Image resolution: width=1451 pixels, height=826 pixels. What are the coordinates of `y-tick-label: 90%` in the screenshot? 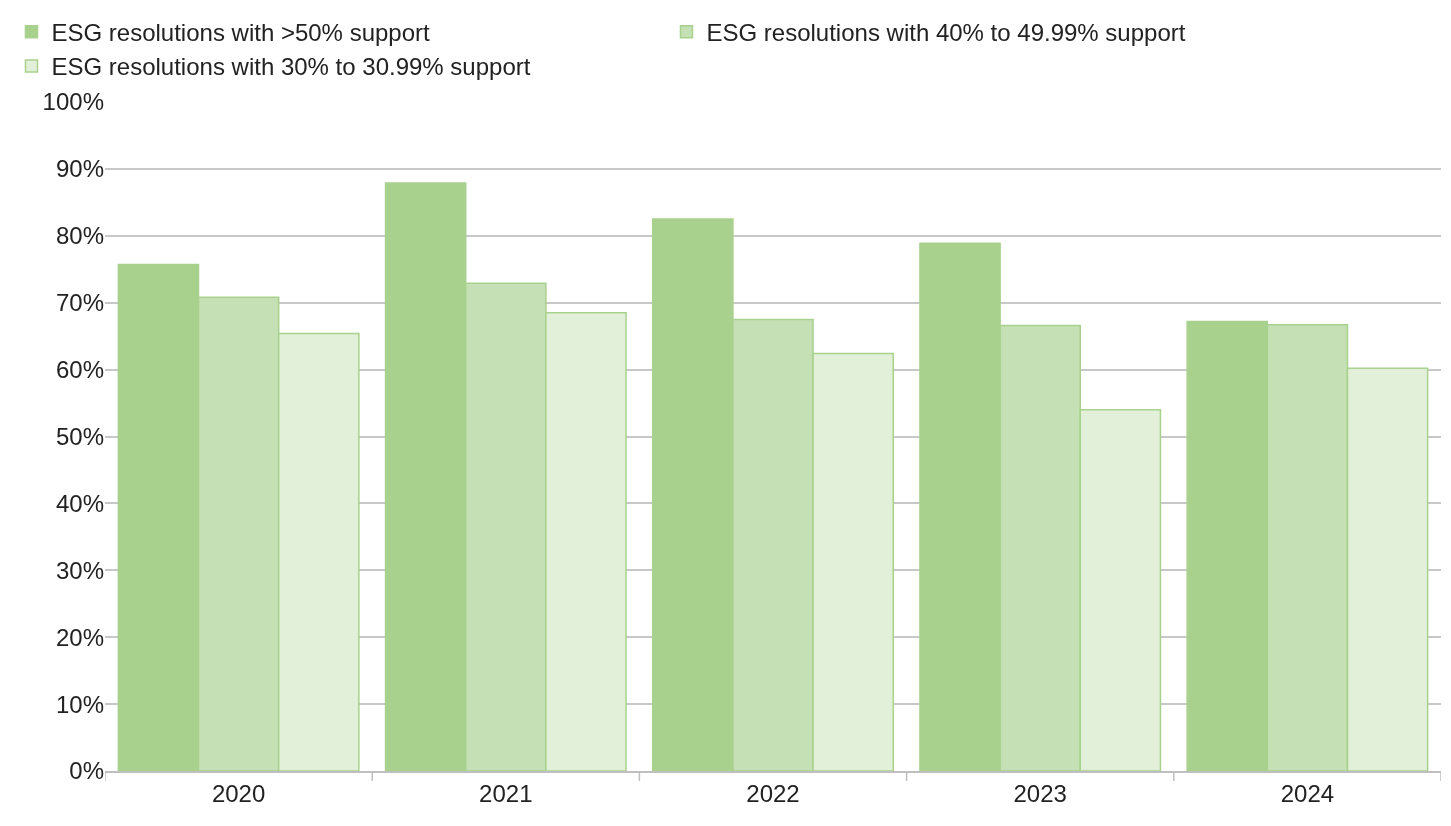 It's located at (79, 169).